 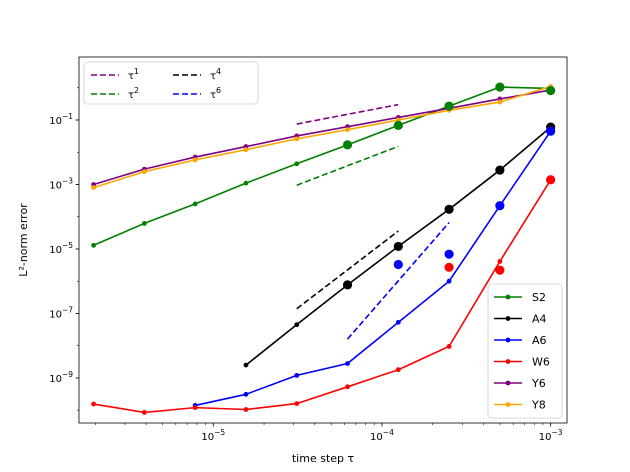 I want to click on y-tick-label: 10⁻⁵, so click(x=61, y=248).